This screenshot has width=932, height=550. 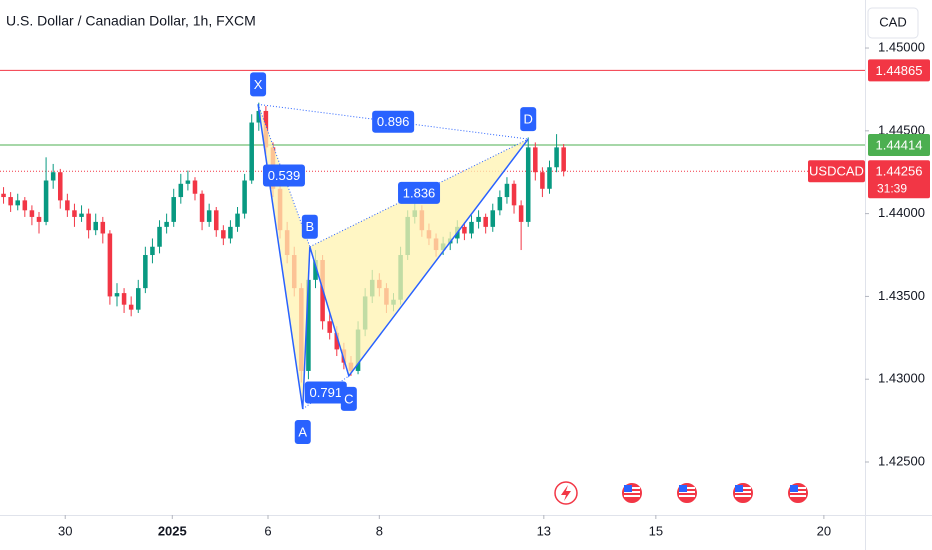 I want to click on currency-label: CAD, so click(x=892, y=21).